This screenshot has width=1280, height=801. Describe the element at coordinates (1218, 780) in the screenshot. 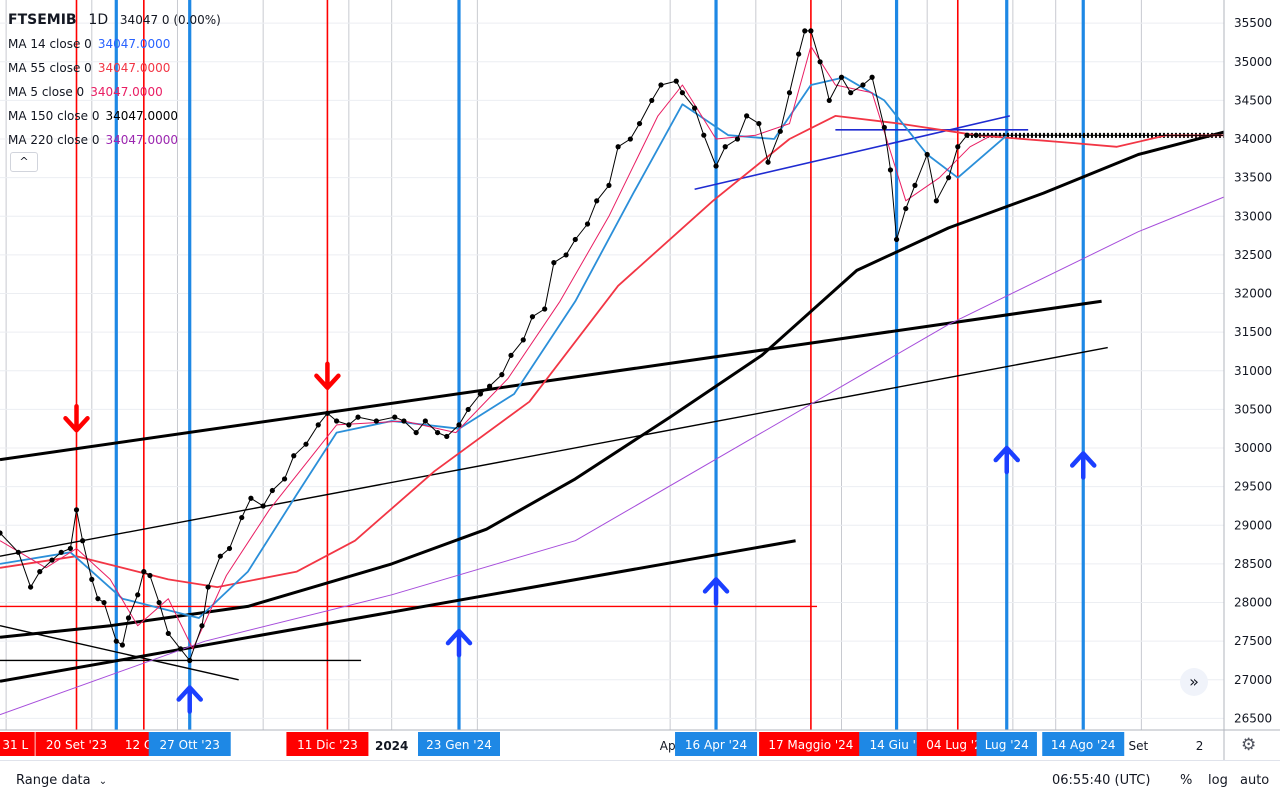

I see `log-scale-button: log` at that location.